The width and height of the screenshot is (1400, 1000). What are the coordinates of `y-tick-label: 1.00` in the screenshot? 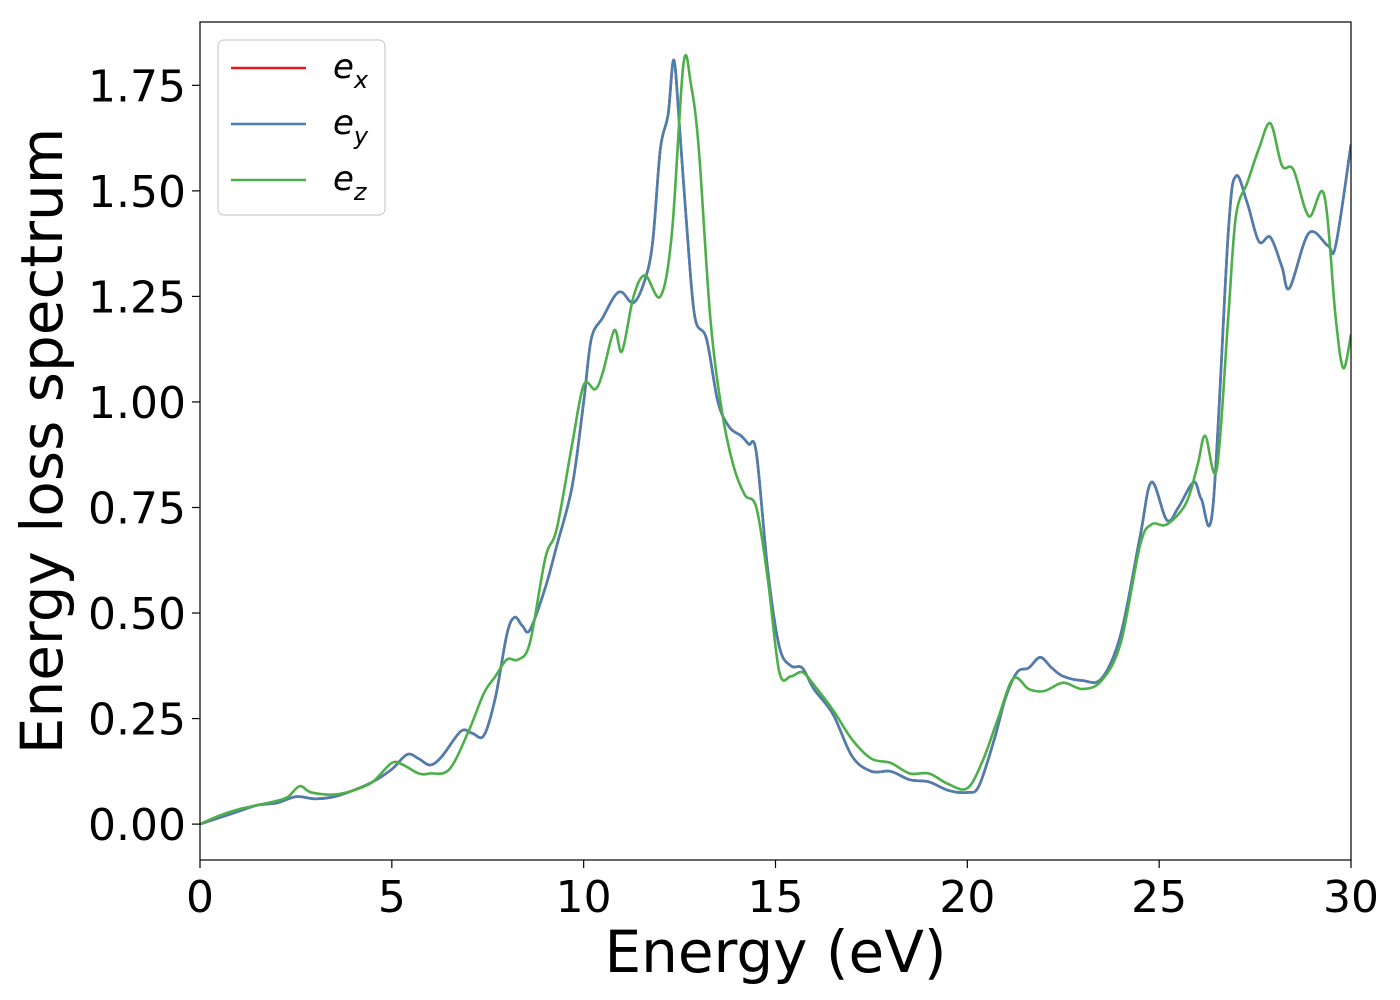 It's located at (137, 403).